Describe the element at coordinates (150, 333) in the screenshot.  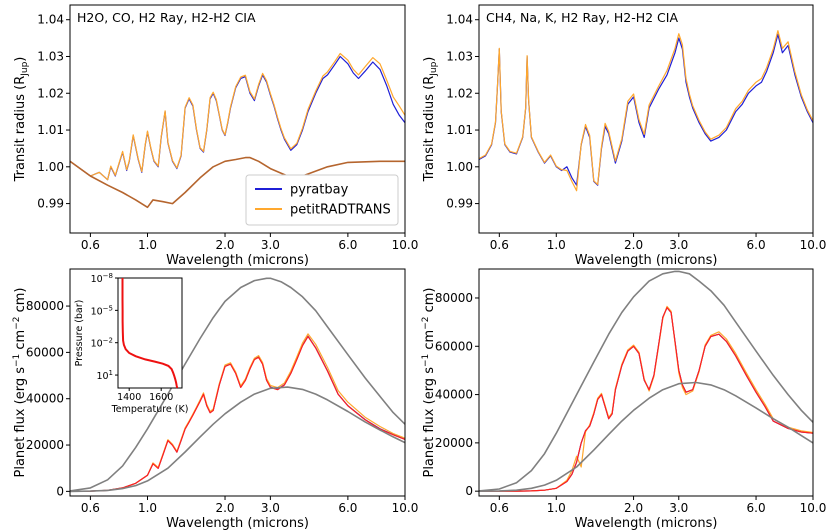
I see `inset-profile-line` at that location.